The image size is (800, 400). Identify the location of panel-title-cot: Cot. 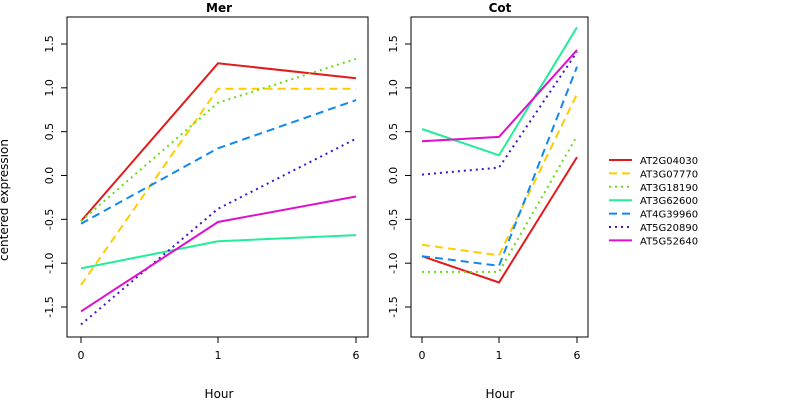
(500, 8).